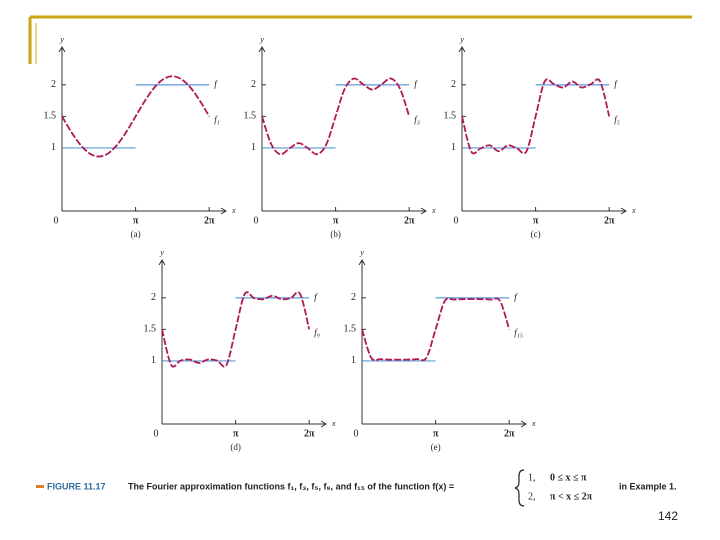  What do you see at coordinates (40, 486) in the screenshot?
I see `figure-marker` at bounding box center [40, 486].